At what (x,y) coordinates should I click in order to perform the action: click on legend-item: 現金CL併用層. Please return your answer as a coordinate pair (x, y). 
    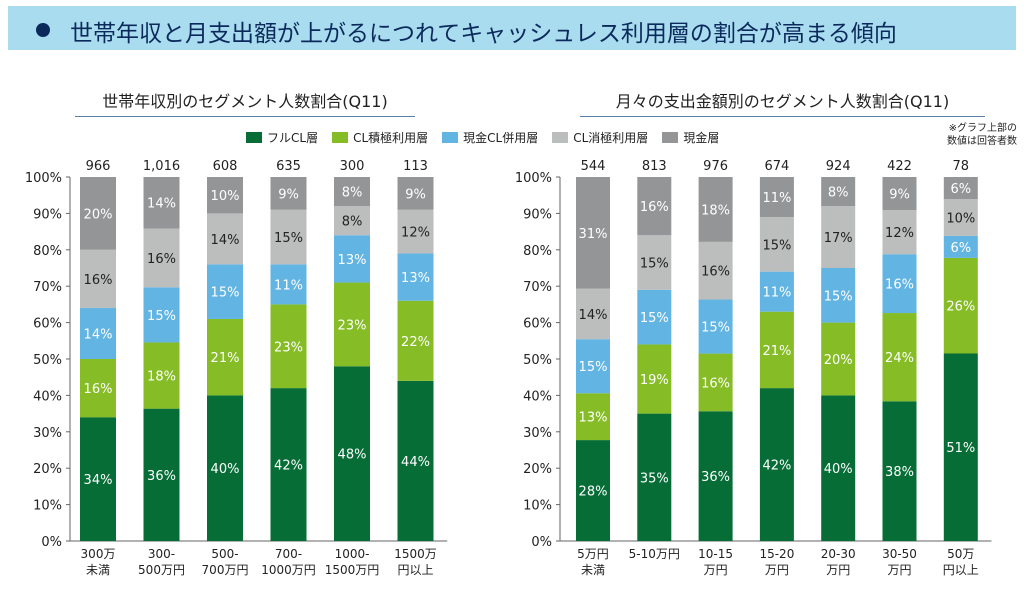
    Looking at the image, I should click on (490, 137).